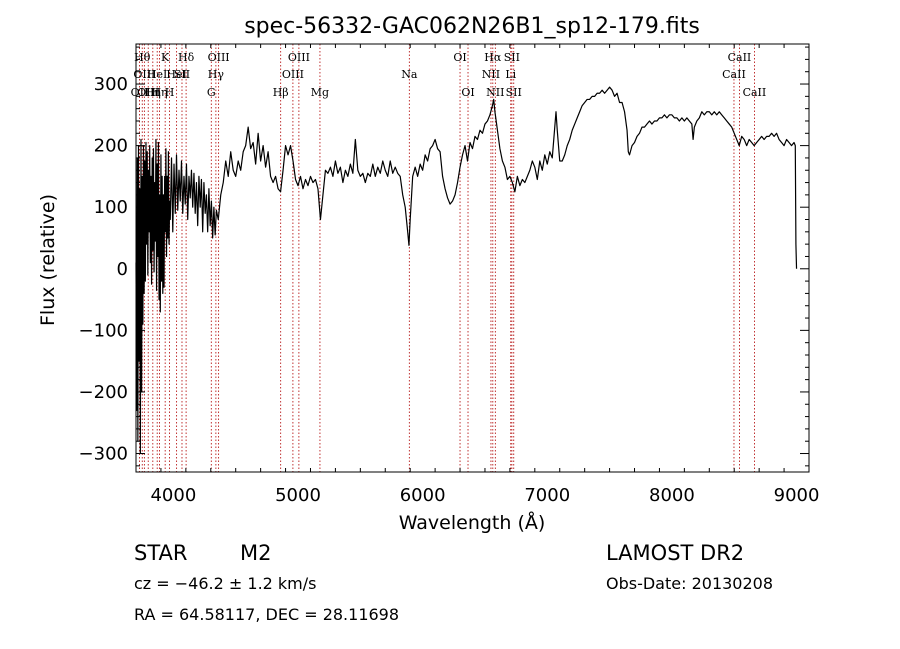  Describe the element at coordinates (103, 392) in the screenshot. I see `y-tick-label: −200` at that location.